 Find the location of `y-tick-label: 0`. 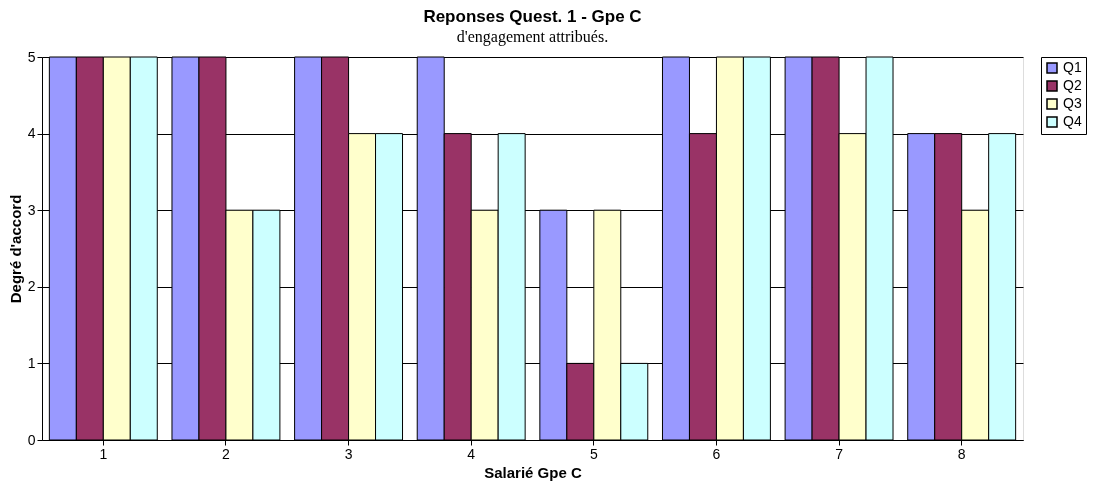

y-tick-label: 0 is located at coordinates (31, 439).